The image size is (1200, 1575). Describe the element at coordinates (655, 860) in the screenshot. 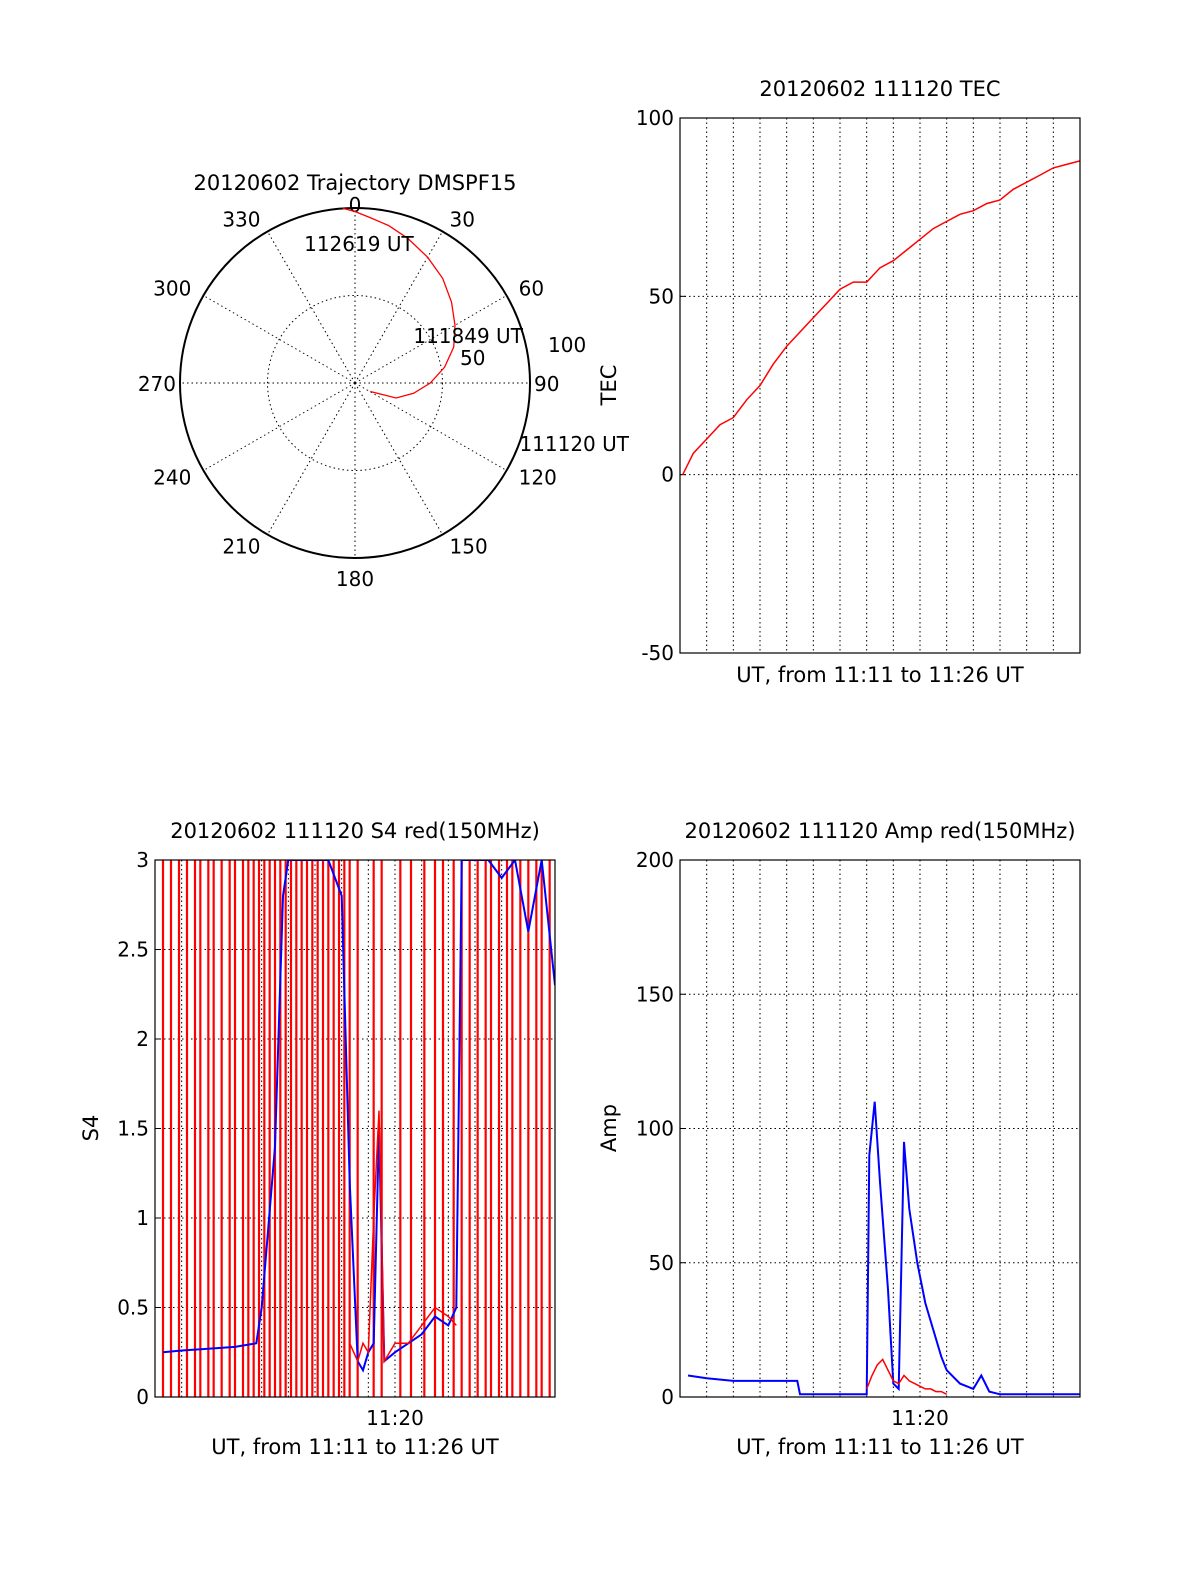

I see `y-tick-label: 200` at that location.